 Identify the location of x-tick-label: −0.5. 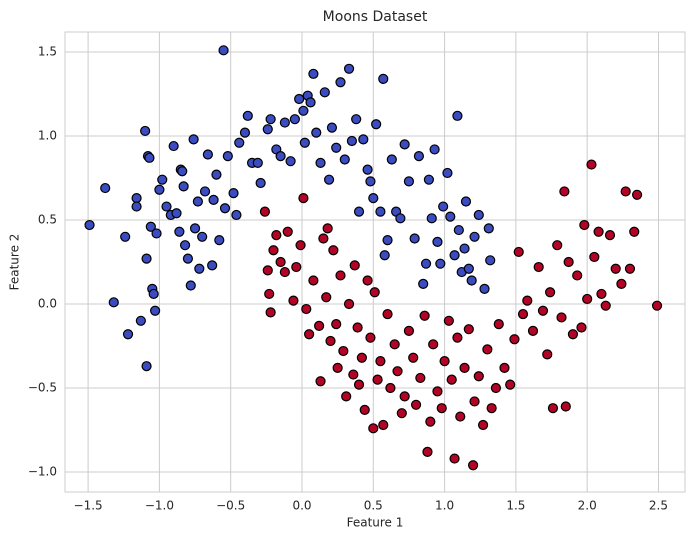
(230, 506).